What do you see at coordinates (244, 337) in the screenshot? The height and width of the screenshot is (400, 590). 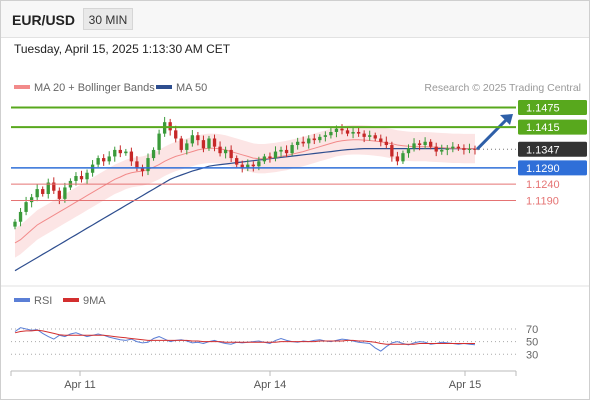 I see `rsi-ma-line` at bounding box center [244, 337].